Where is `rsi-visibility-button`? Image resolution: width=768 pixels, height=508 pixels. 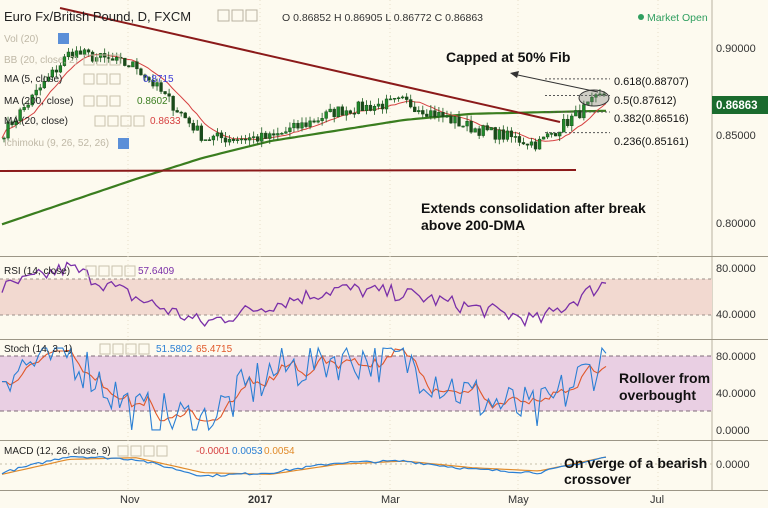
rsi-visibility-button is located at coordinates (91, 271).